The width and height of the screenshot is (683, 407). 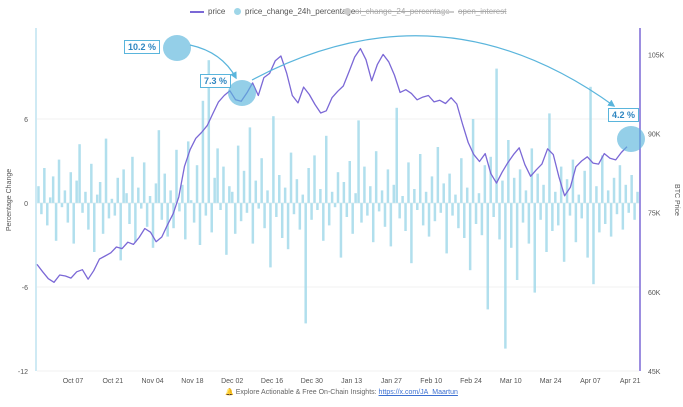 I want to click on right-axis-label: BTC Price, so click(x=676, y=200).